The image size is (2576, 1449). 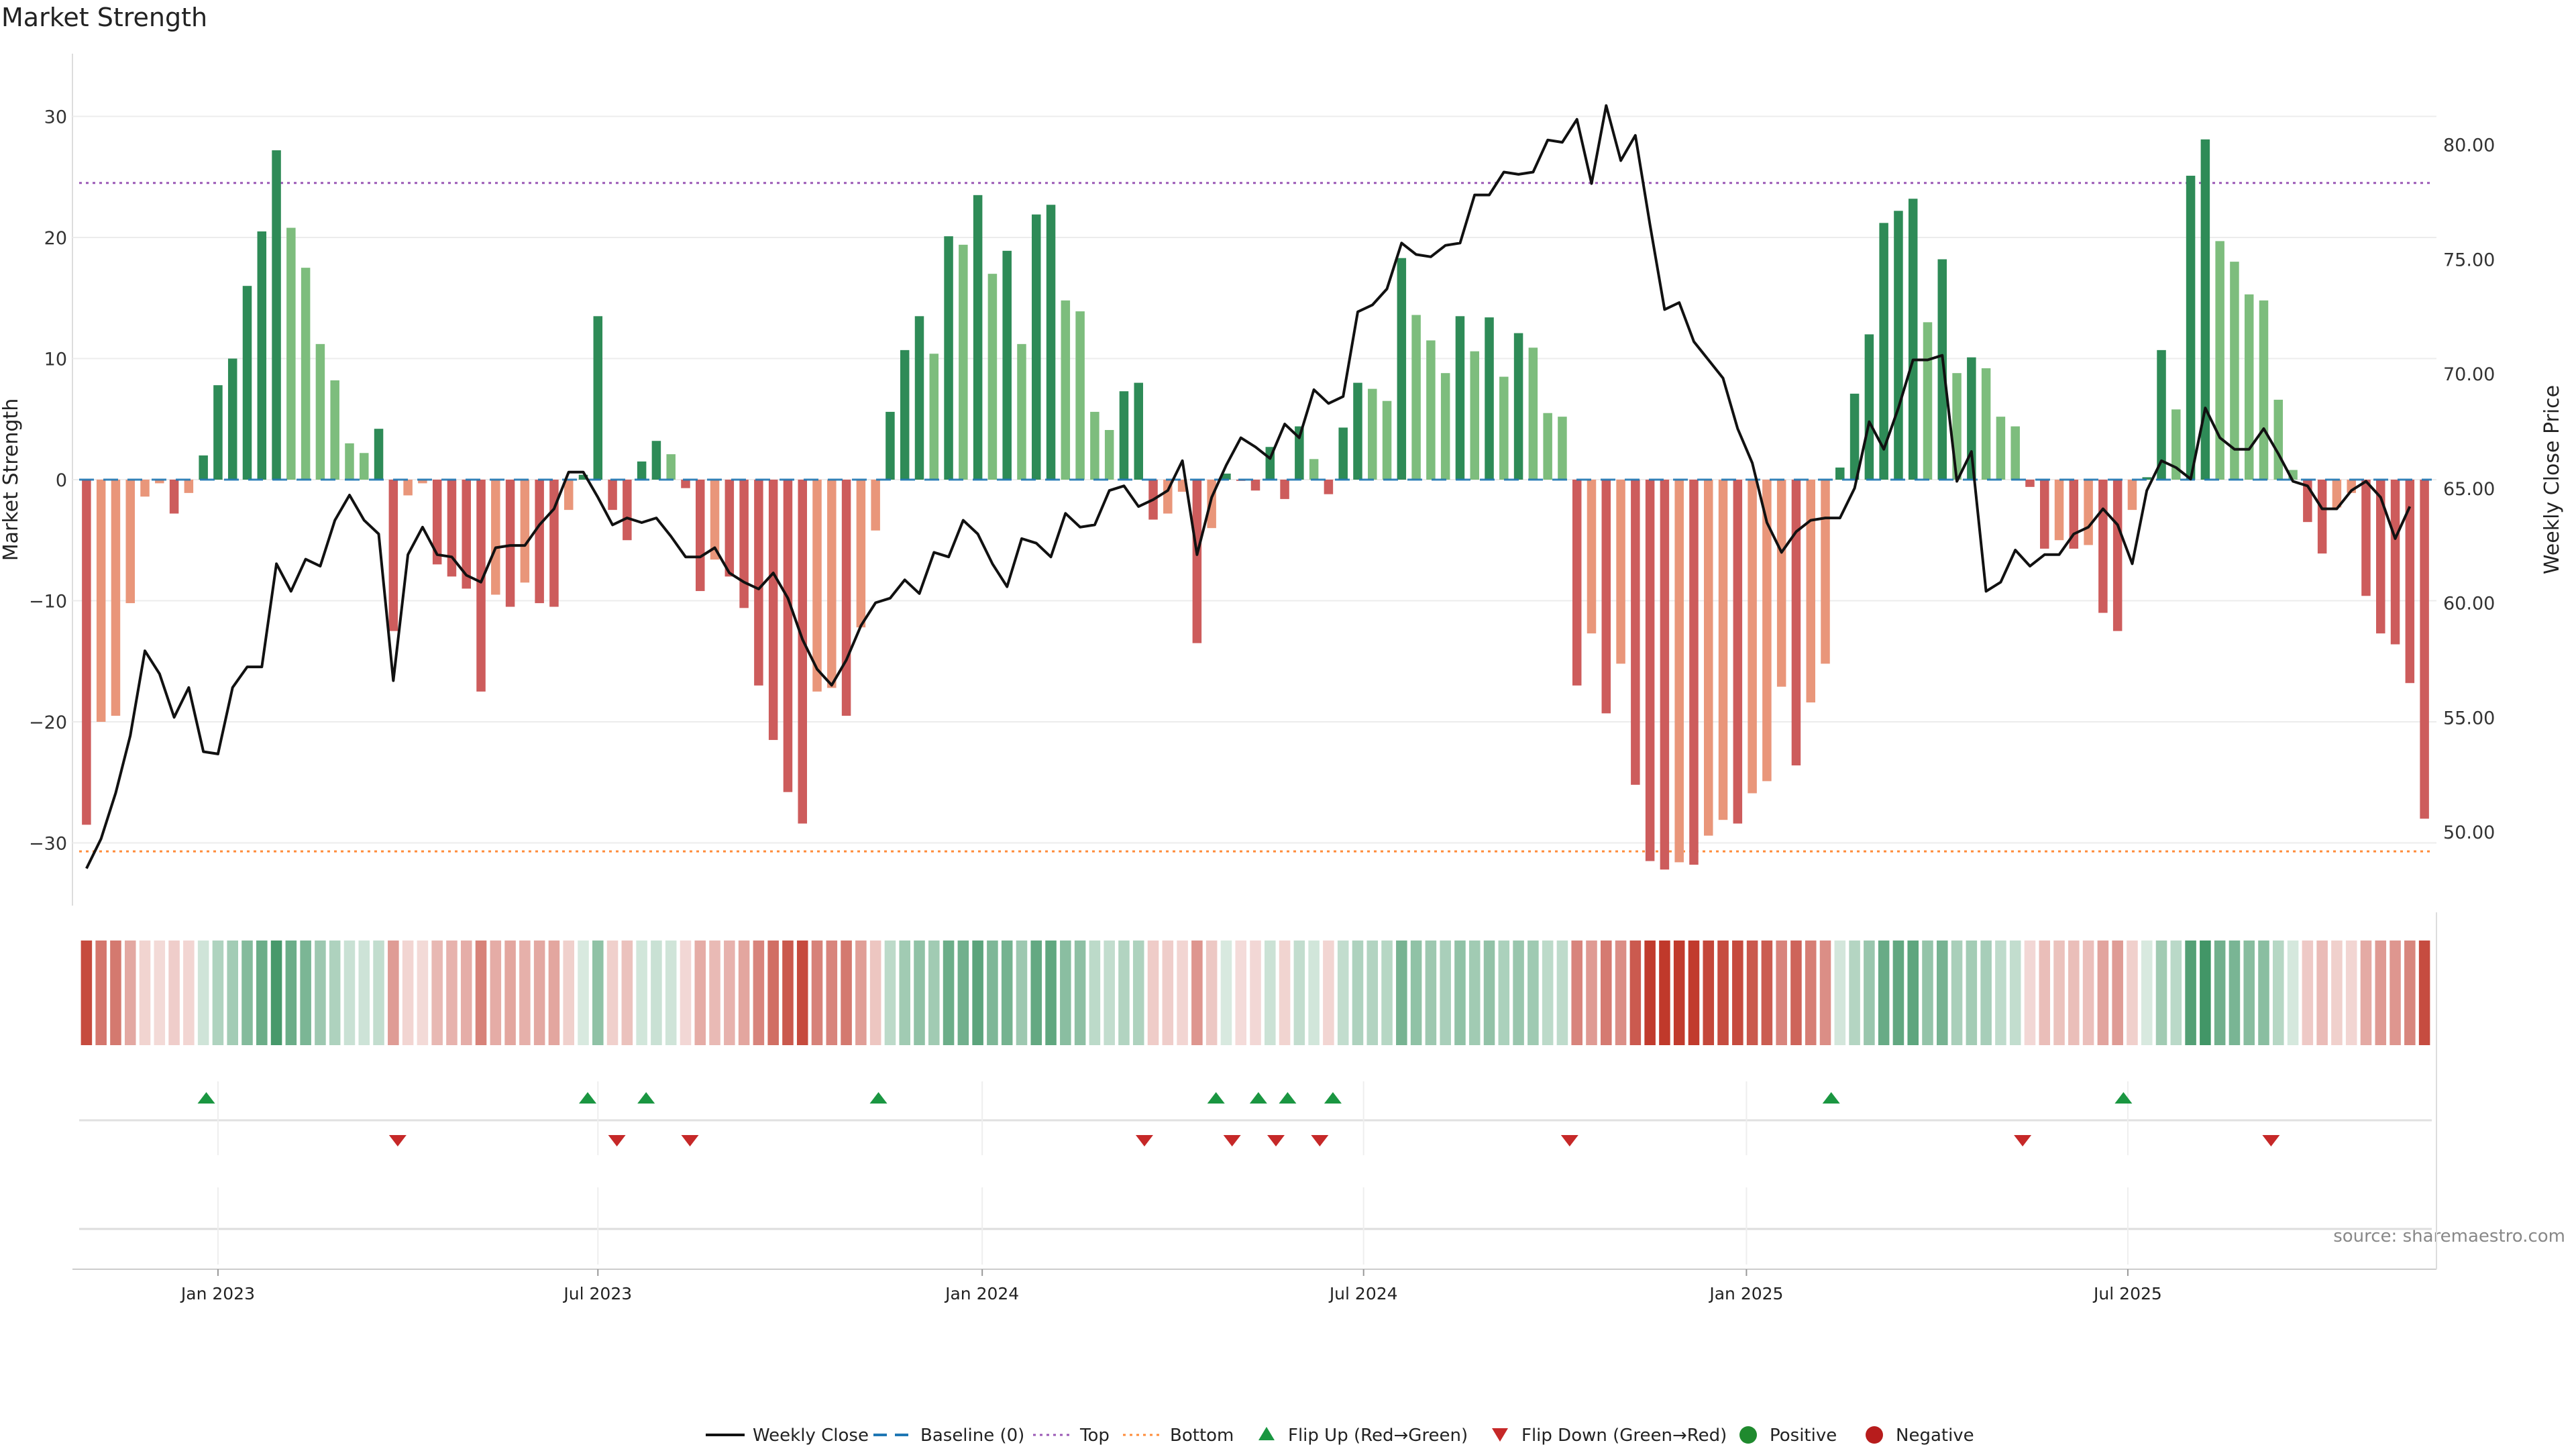 I want to click on x-tick-label: Jan 2024, so click(x=981, y=1293).